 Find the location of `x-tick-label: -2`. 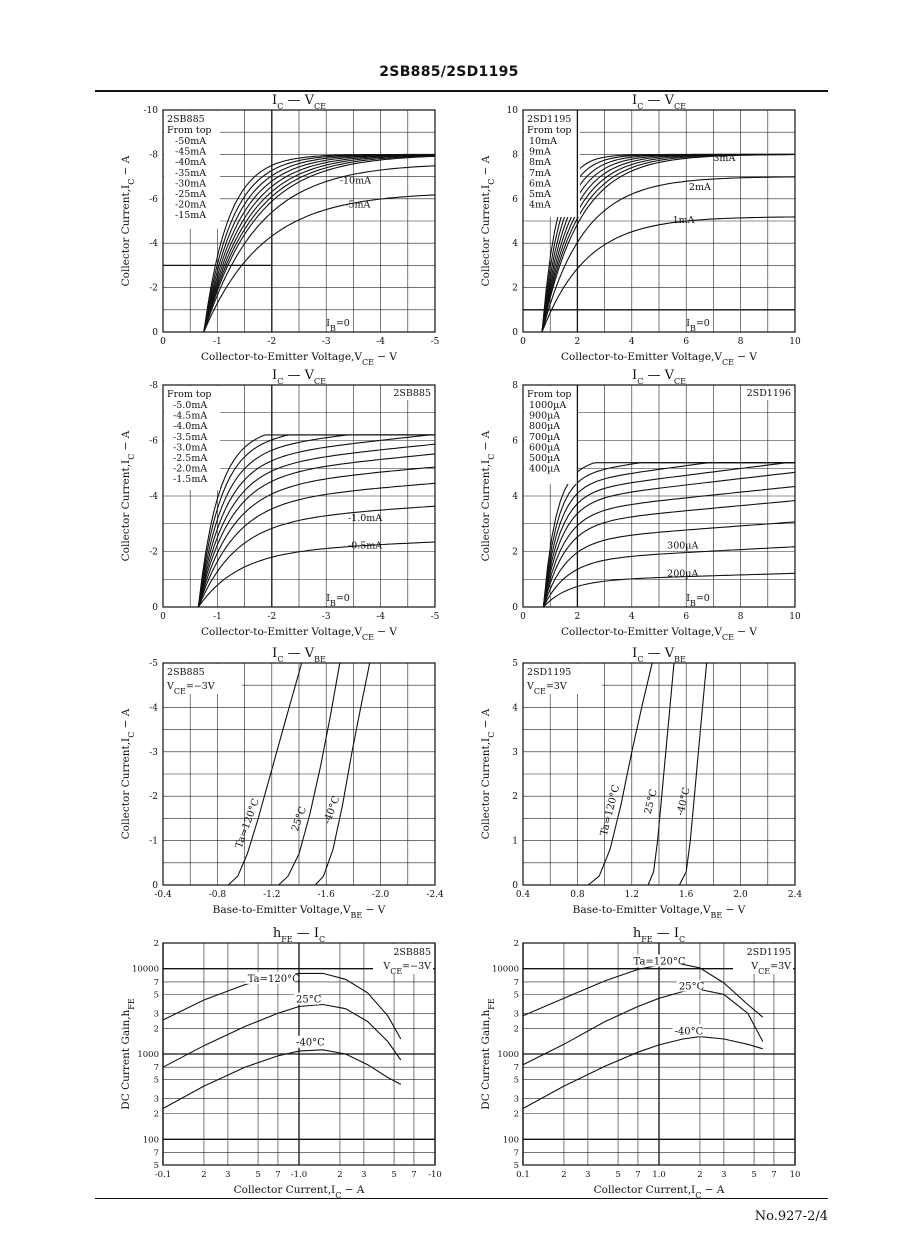

x-tick-label: -2 is located at coordinates (271, 342).